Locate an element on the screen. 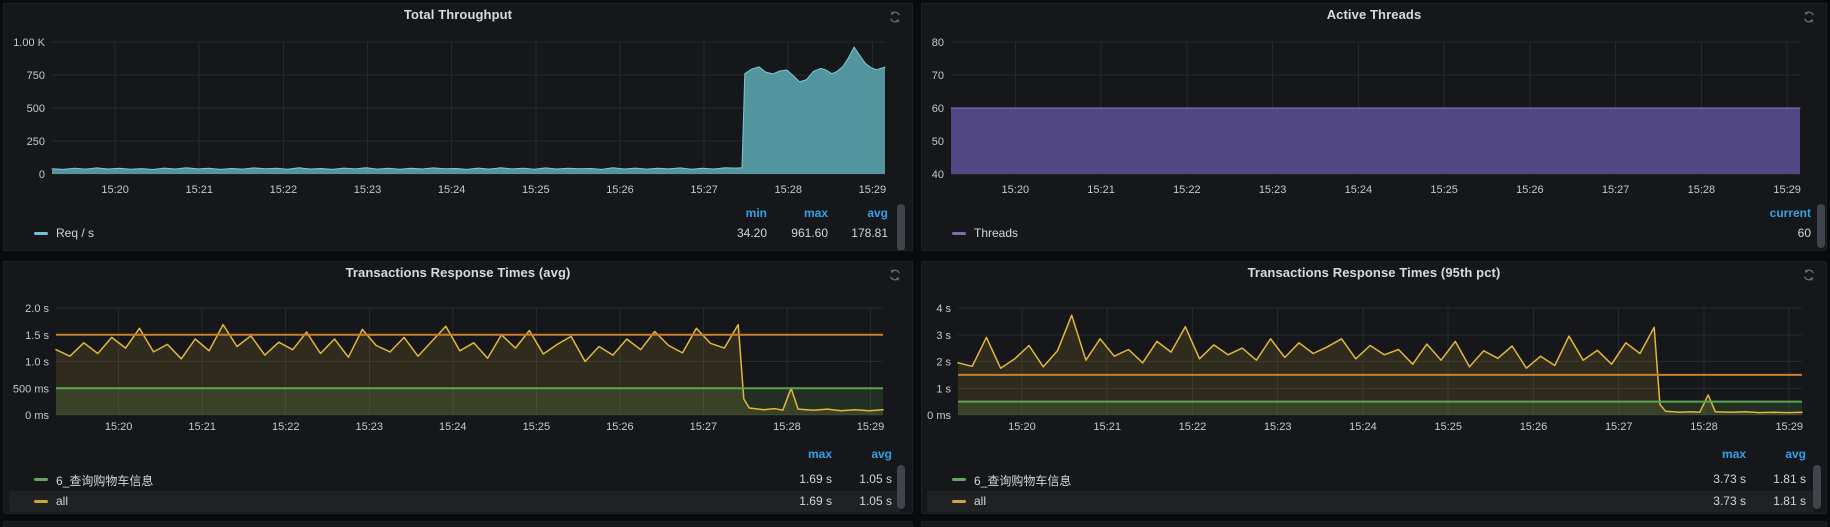  y-tick-label: 50 is located at coordinates (938, 142).